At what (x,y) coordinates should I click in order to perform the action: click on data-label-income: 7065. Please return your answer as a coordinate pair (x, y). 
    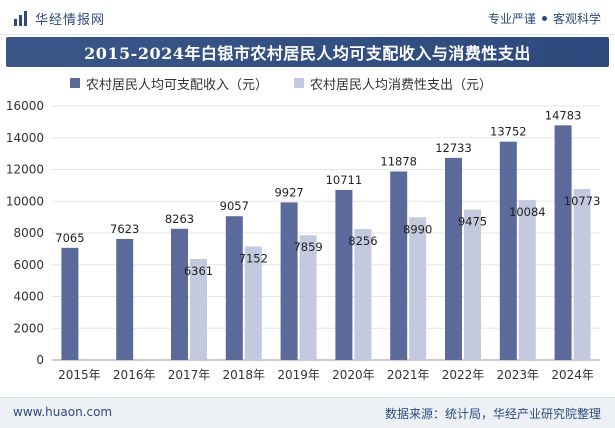
    Looking at the image, I should click on (69, 238).